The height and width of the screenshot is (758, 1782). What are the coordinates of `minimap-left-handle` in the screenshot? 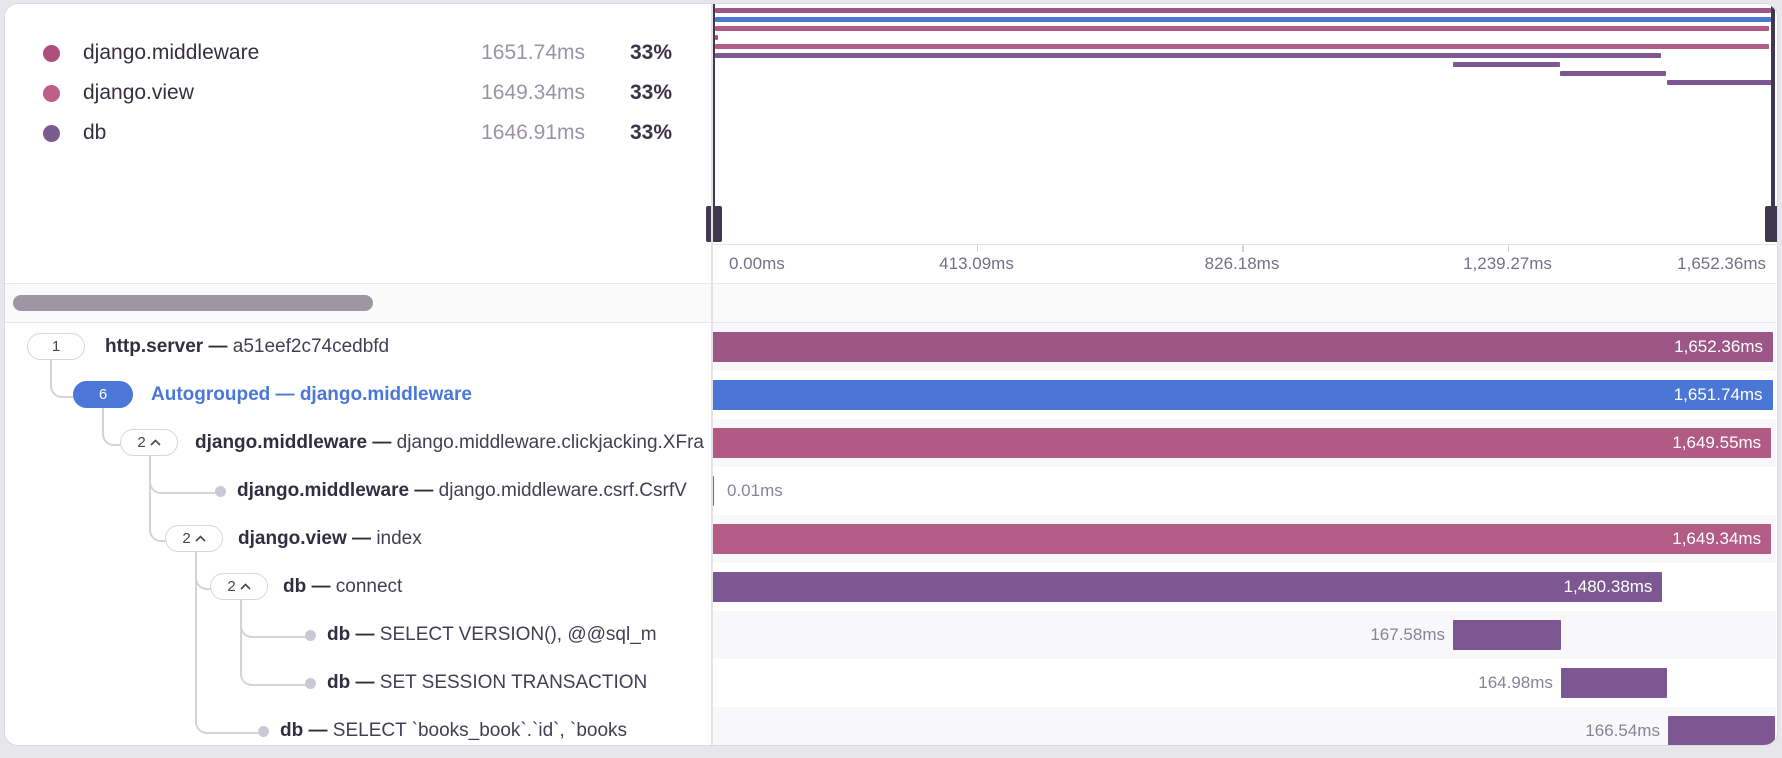 It's located at (714, 224).